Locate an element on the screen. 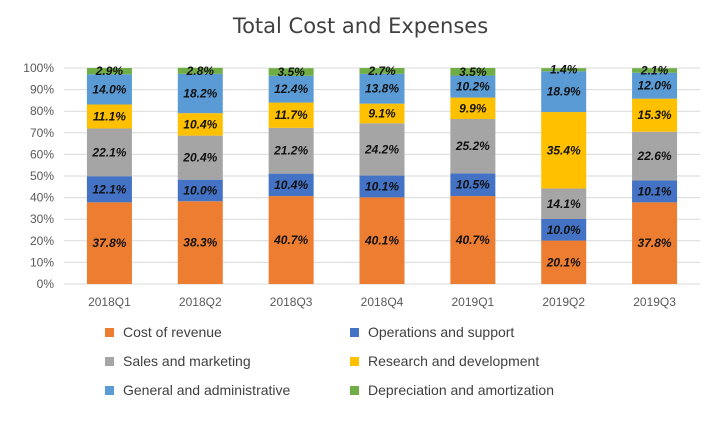  data-label: 11.7% is located at coordinates (291, 115).